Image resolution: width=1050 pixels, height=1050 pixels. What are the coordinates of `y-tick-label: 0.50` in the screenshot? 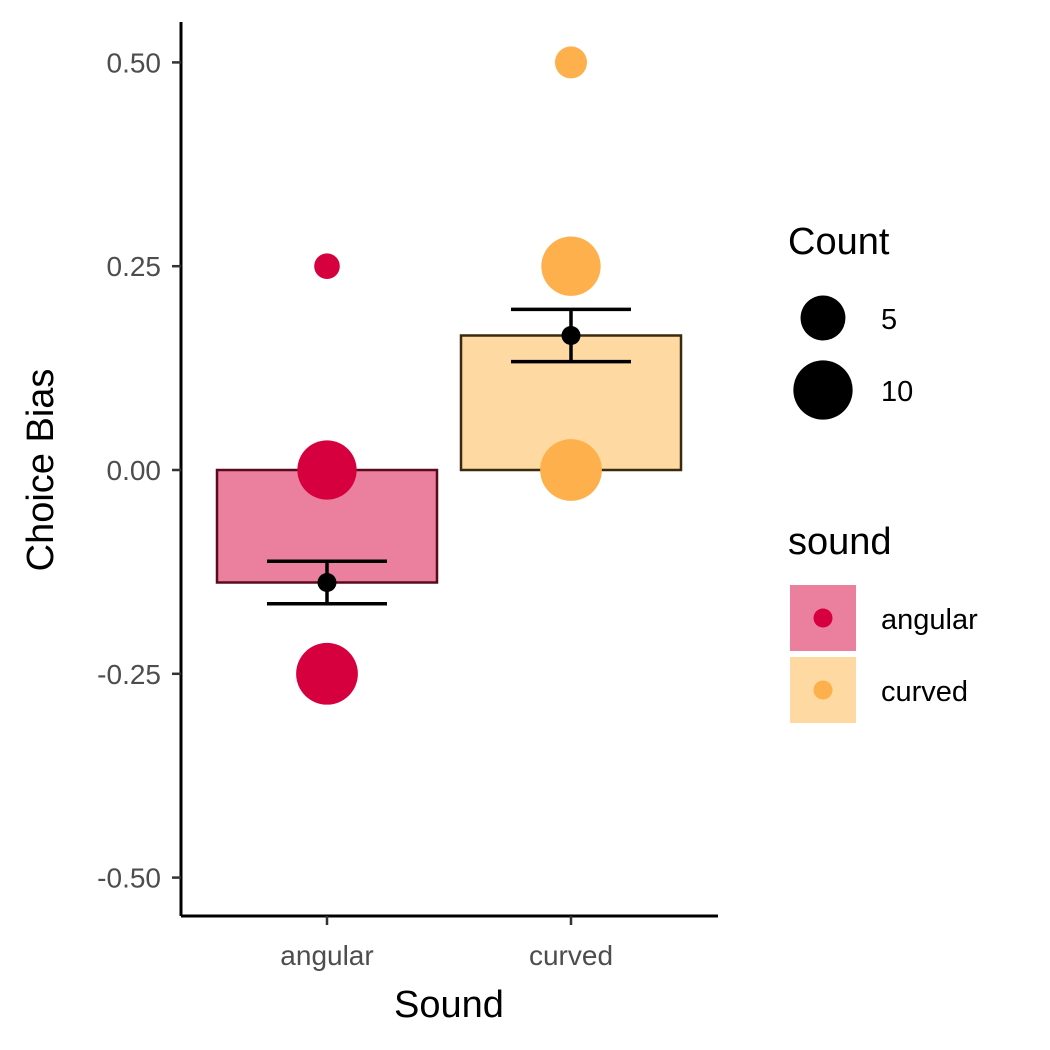 It's located at (134, 62).